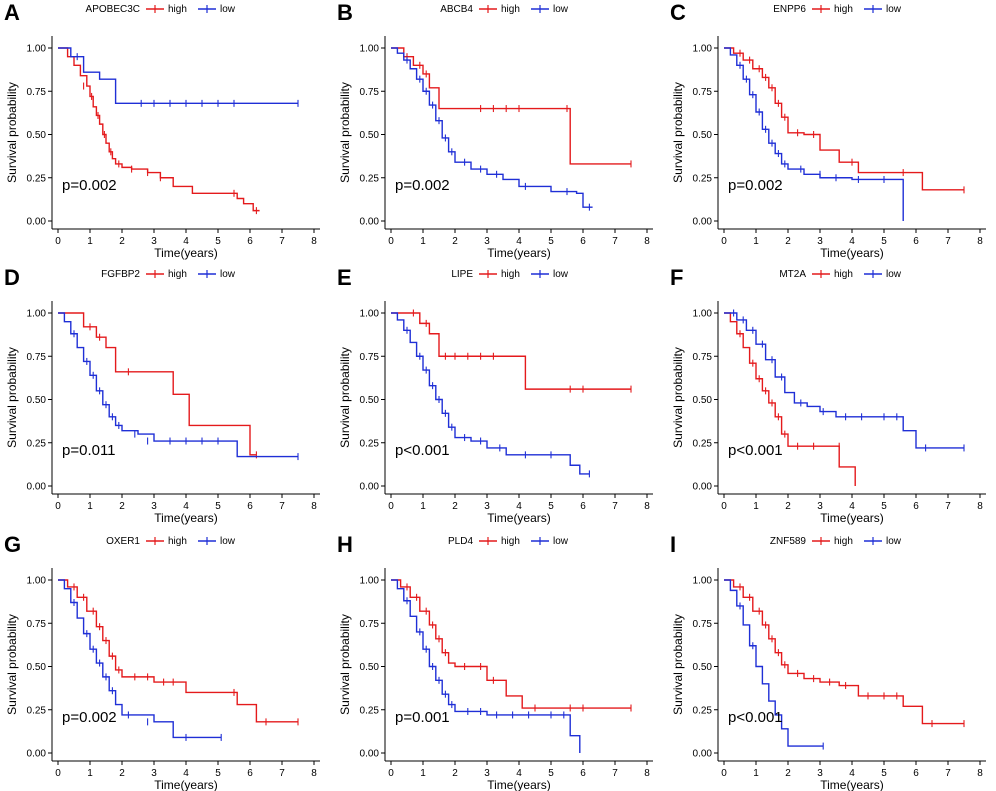  What do you see at coordinates (12, 544) in the screenshot?
I see `panel-letter: G` at bounding box center [12, 544].